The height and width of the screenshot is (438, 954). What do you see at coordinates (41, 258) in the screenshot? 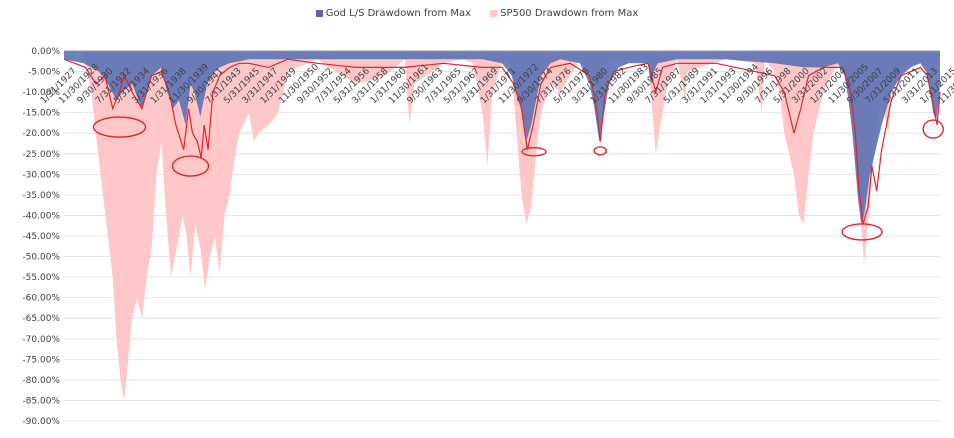
I see `y-tick-label: -50.00%` at bounding box center [41, 258].